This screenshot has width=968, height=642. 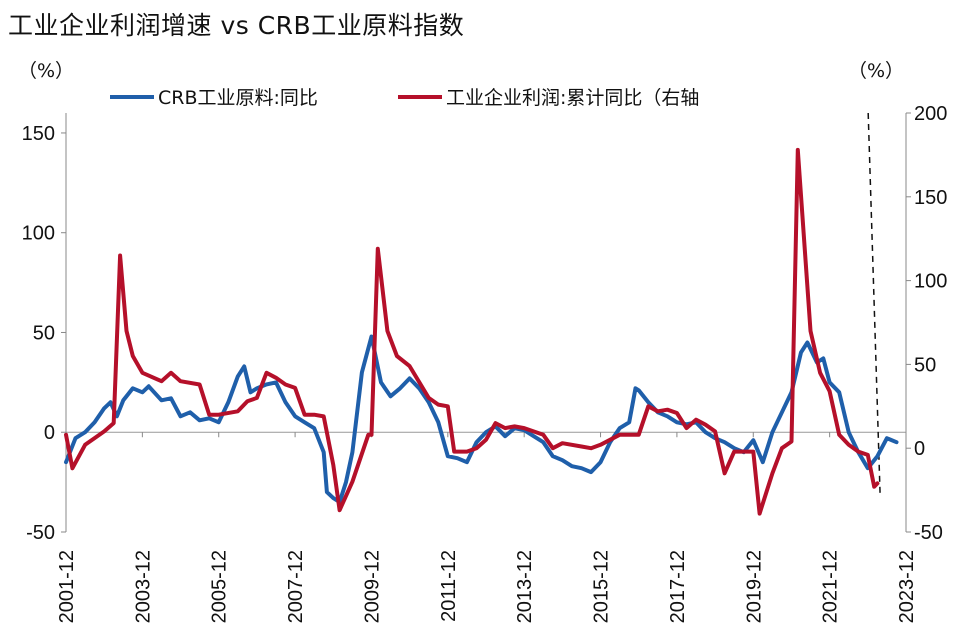 I want to click on right-axis-unit: （%）, so click(x=876, y=71).